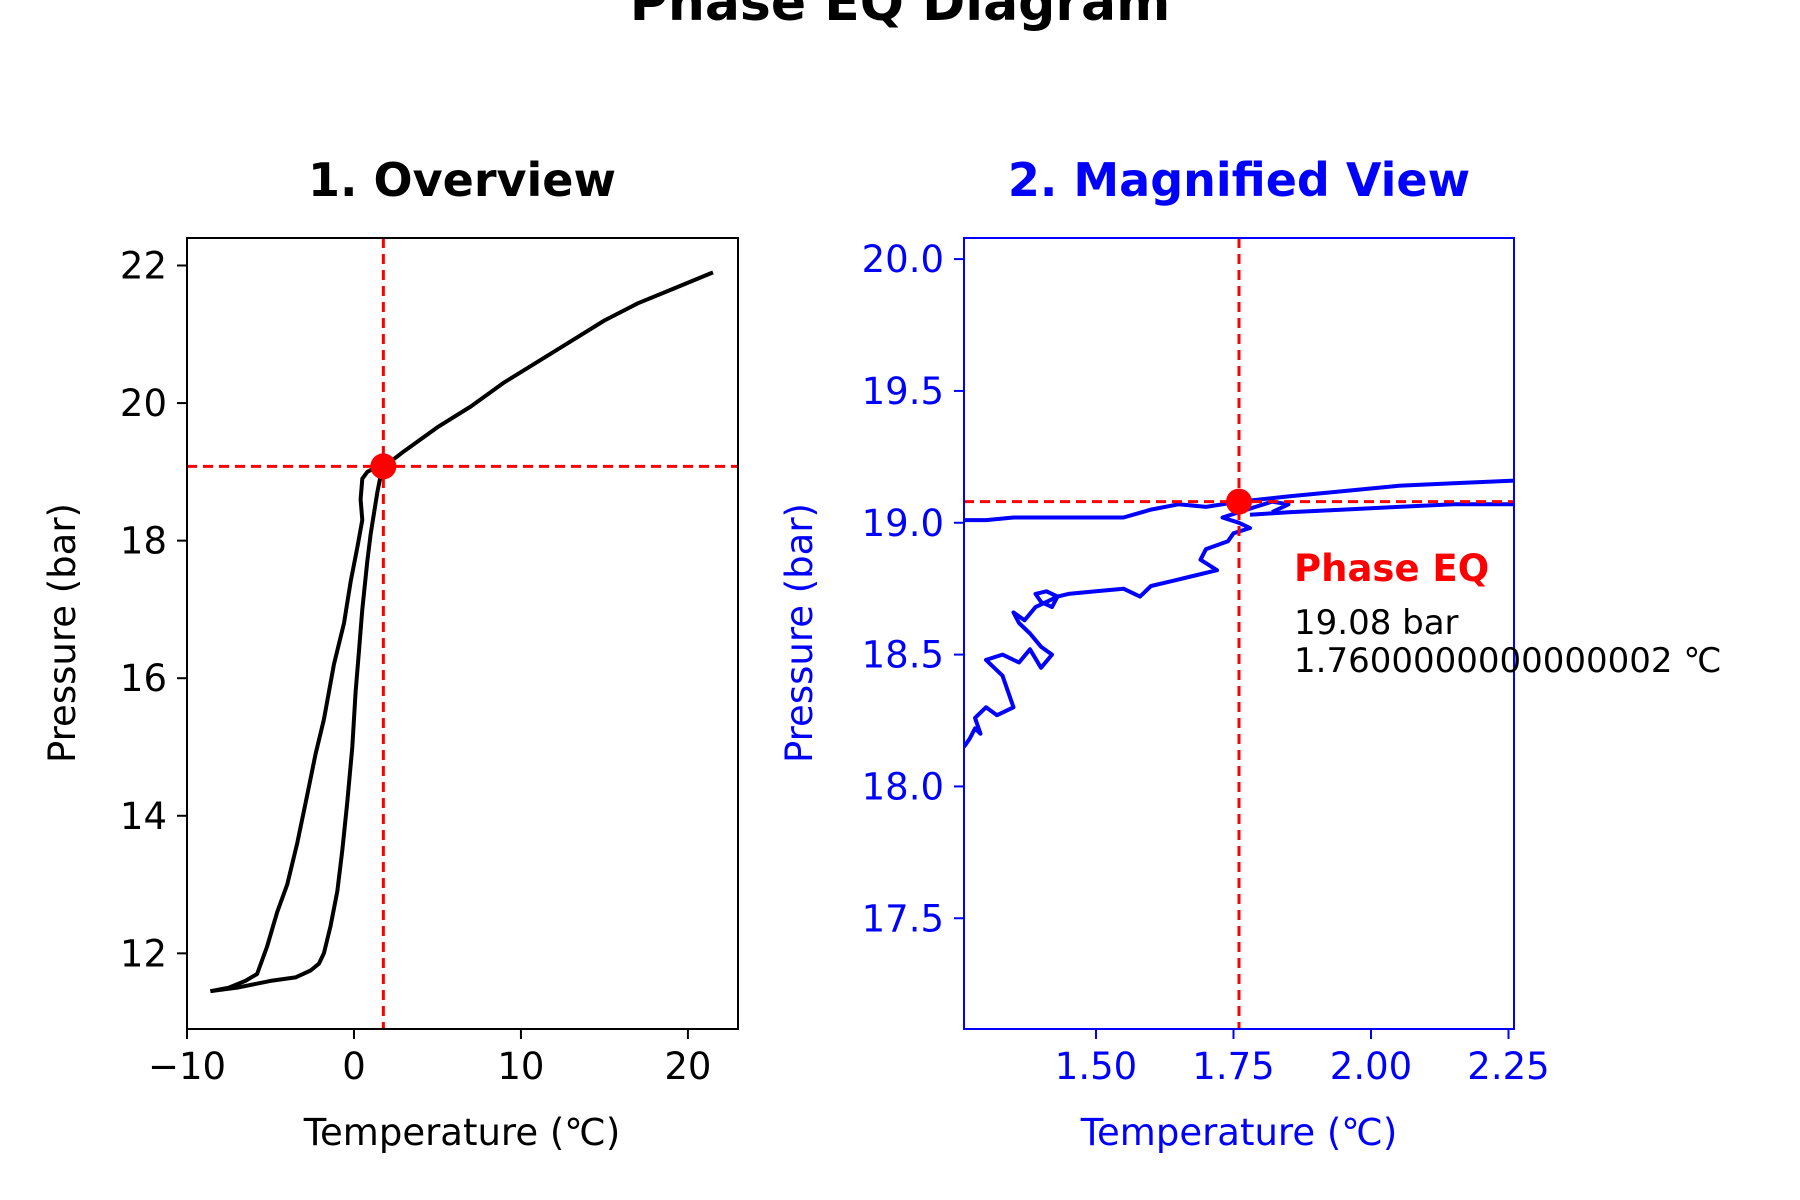 Image resolution: width=1800 pixels, height=1200 pixels. Describe the element at coordinates (903, 918) in the screenshot. I see `magnified-y-tick-label: 17.5` at that location.